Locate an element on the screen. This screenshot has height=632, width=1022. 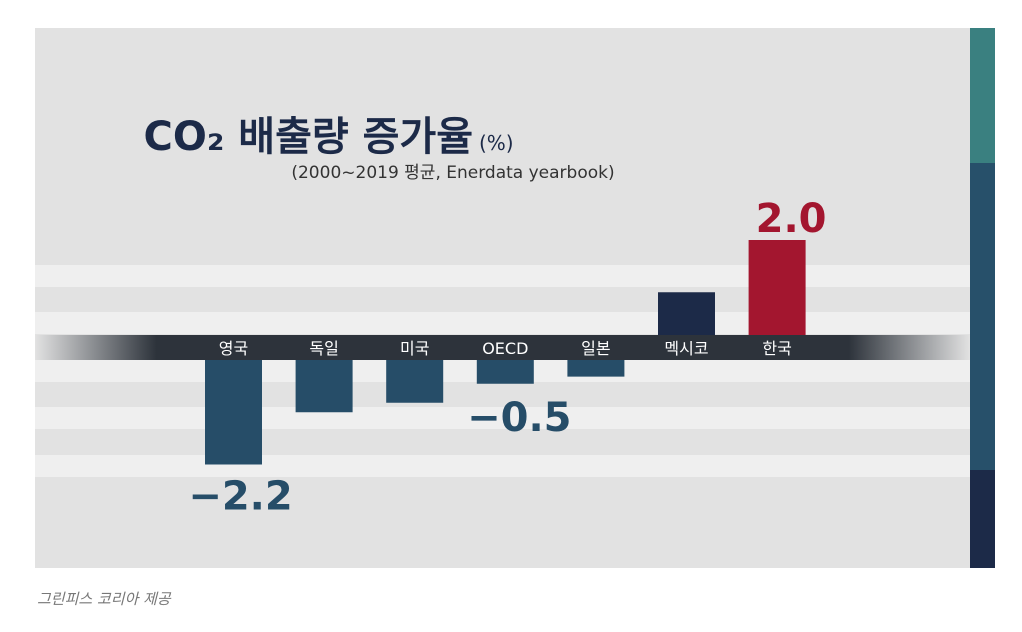
data-label: −0.5 is located at coordinates (519, 418).